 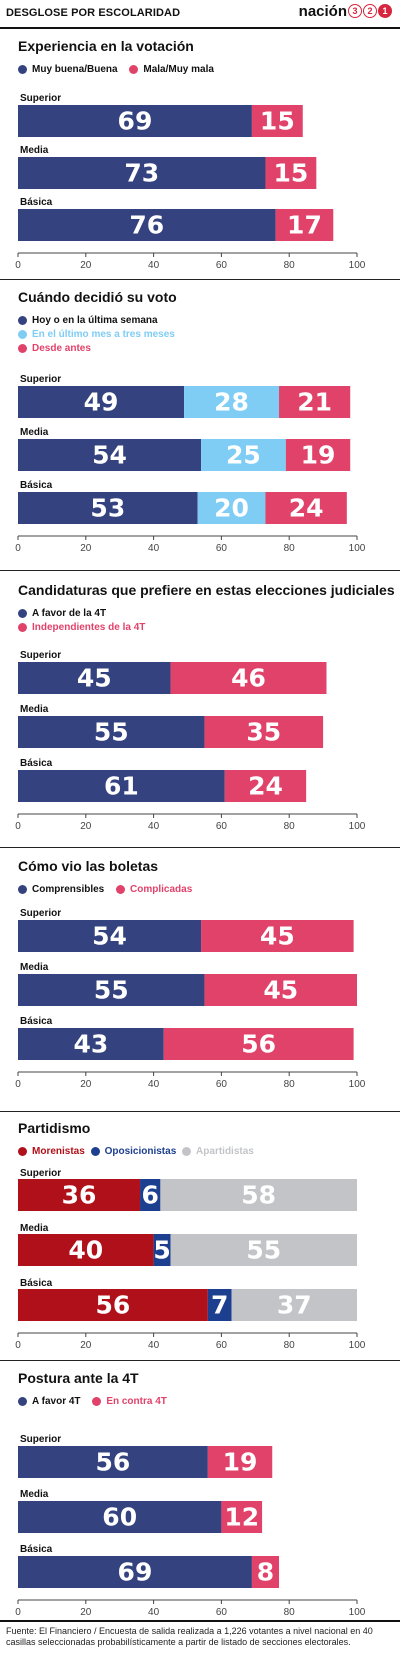 I want to click on legend-label: Comprensibles, so click(x=68, y=889).